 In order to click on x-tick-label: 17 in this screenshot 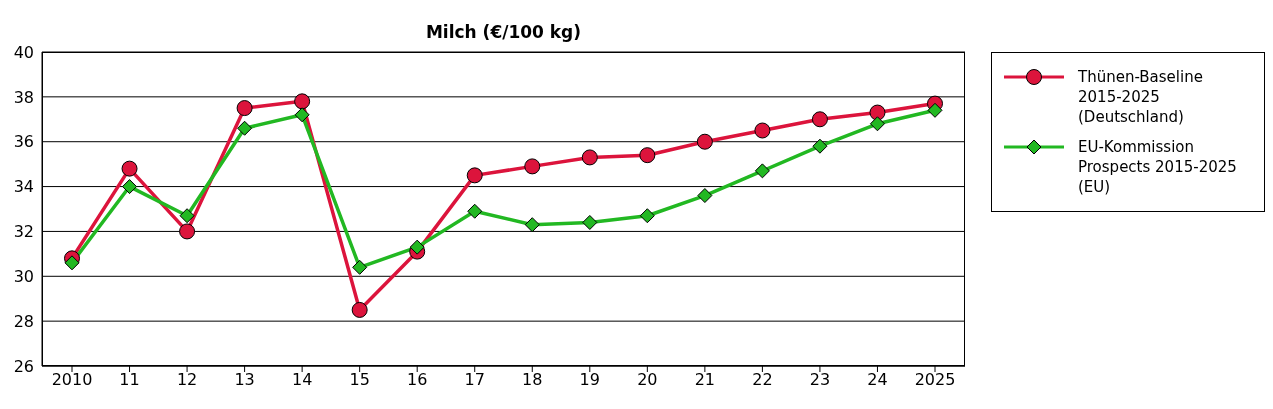, I will do `click(474, 380)`.